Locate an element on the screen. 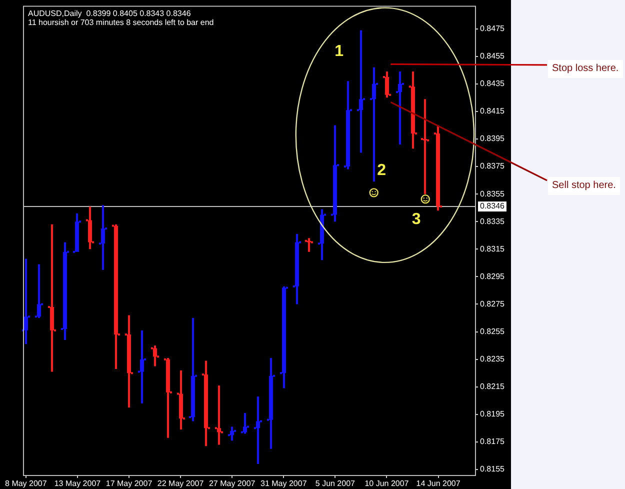  y-tick-label: 0.8275 is located at coordinates (493, 303).